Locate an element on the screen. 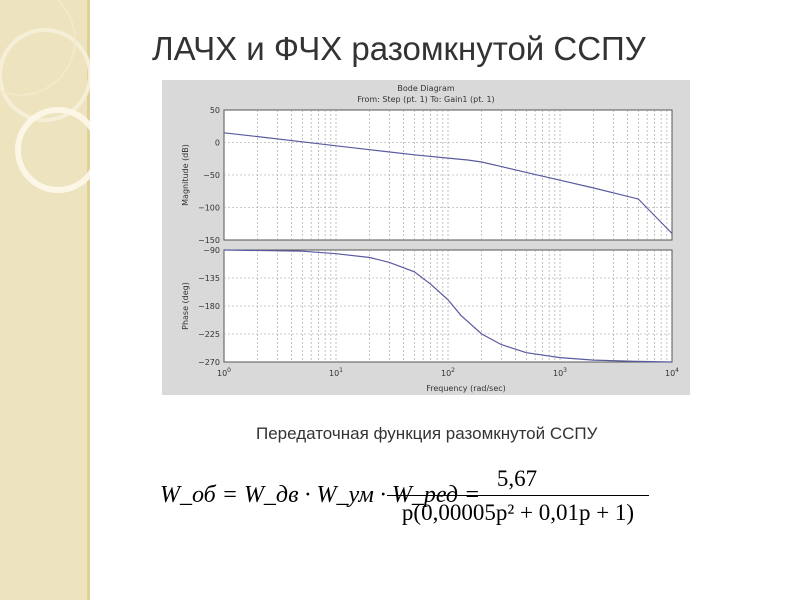 This screenshot has width=800, height=600. phase-y-axis-label: Phase (deg) is located at coordinates (185, 306).